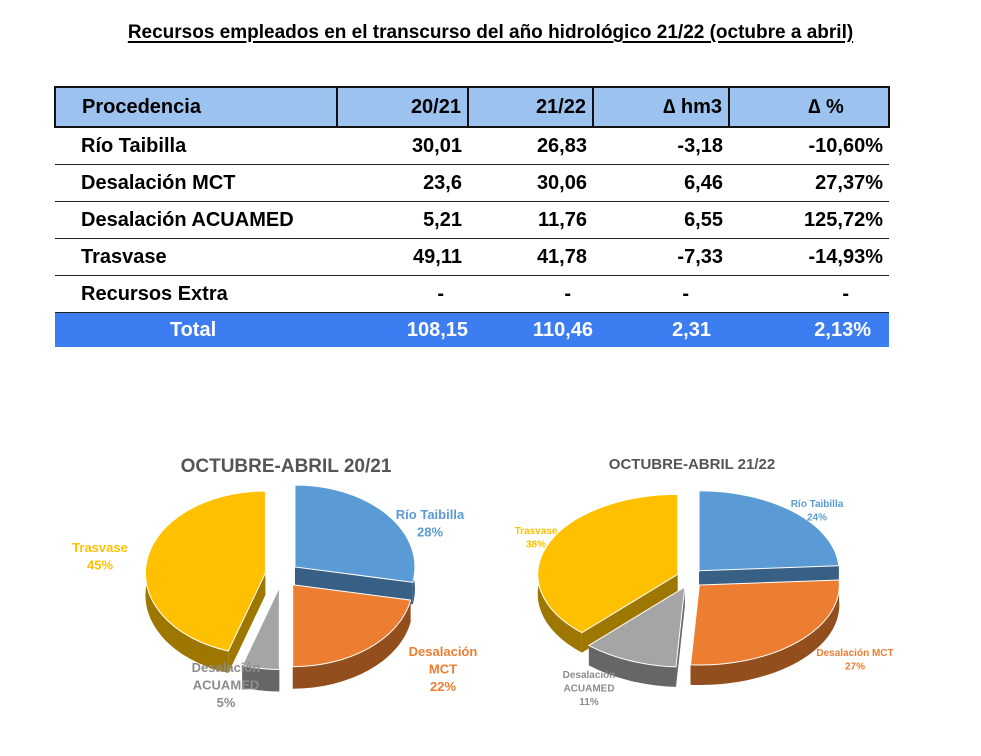  What do you see at coordinates (855, 667) in the screenshot?
I see `pie-slice-percent: 27%` at bounding box center [855, 667].